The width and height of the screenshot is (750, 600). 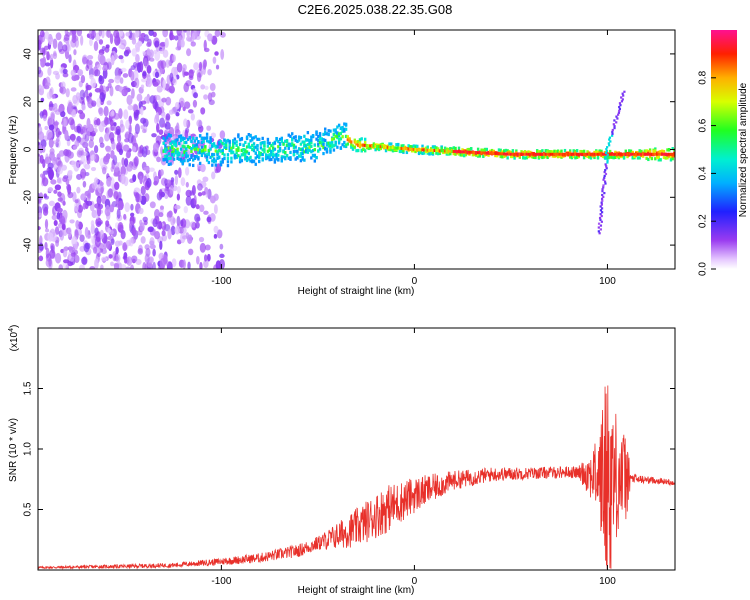 I want to click on snr-y-multiplier-exp: 4, so click(x=11, y=330).